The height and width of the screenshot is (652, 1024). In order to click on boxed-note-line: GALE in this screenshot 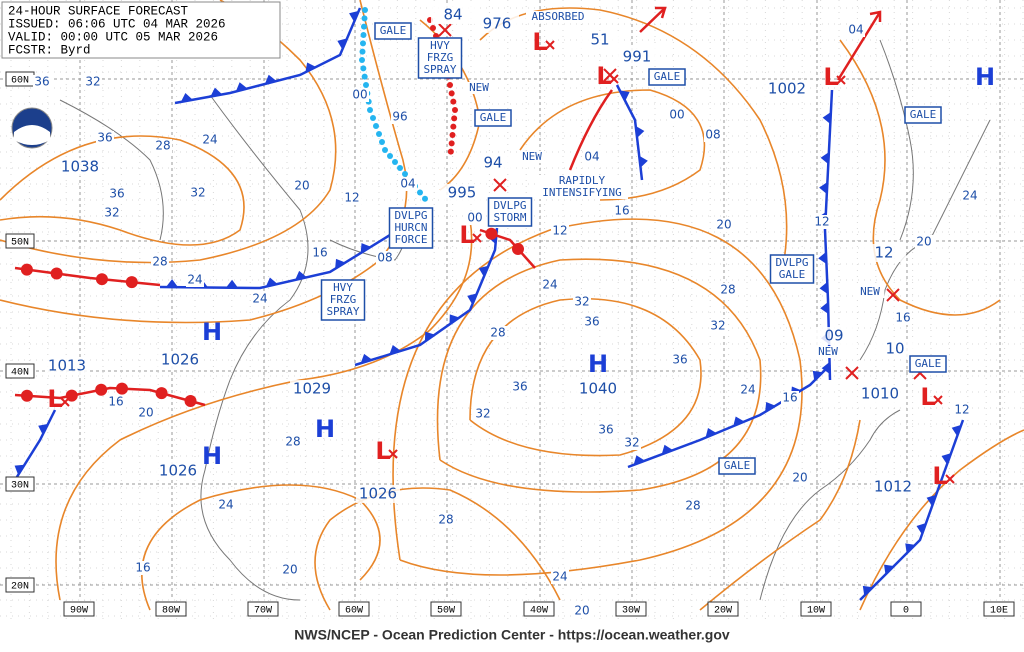, I will do `click(923, 114)`.